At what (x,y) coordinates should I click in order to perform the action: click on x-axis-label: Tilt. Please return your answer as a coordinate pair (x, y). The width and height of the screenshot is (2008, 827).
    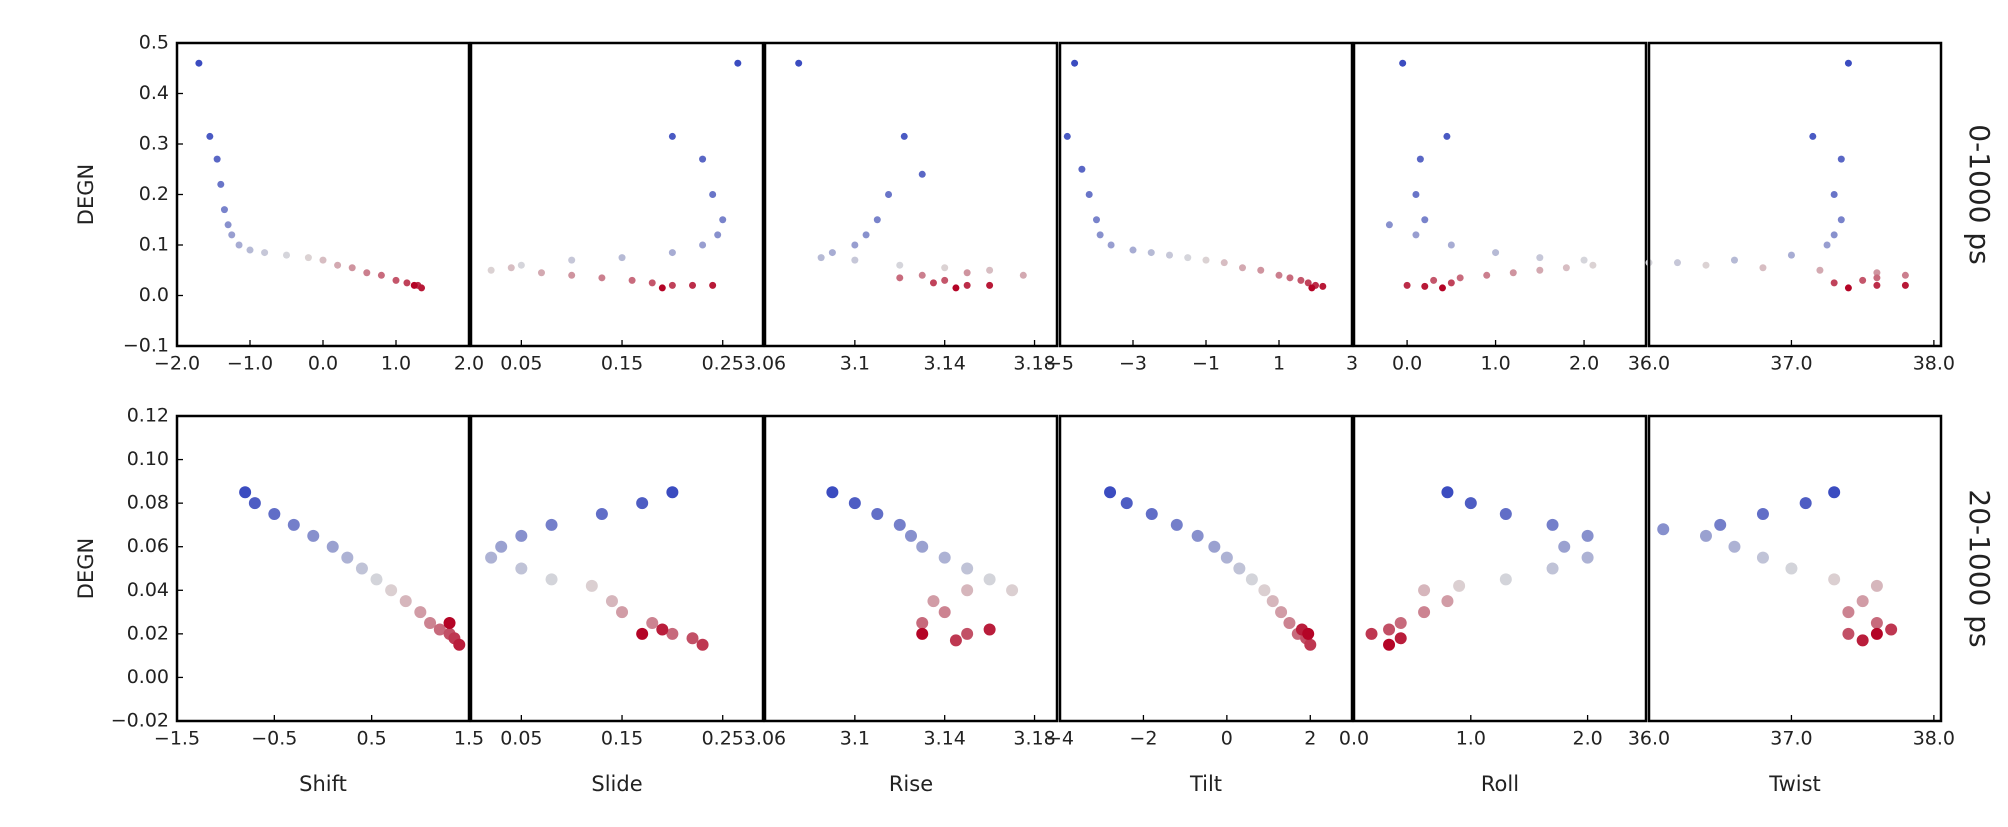
    Looking at the image, I should click on (1205, 784).